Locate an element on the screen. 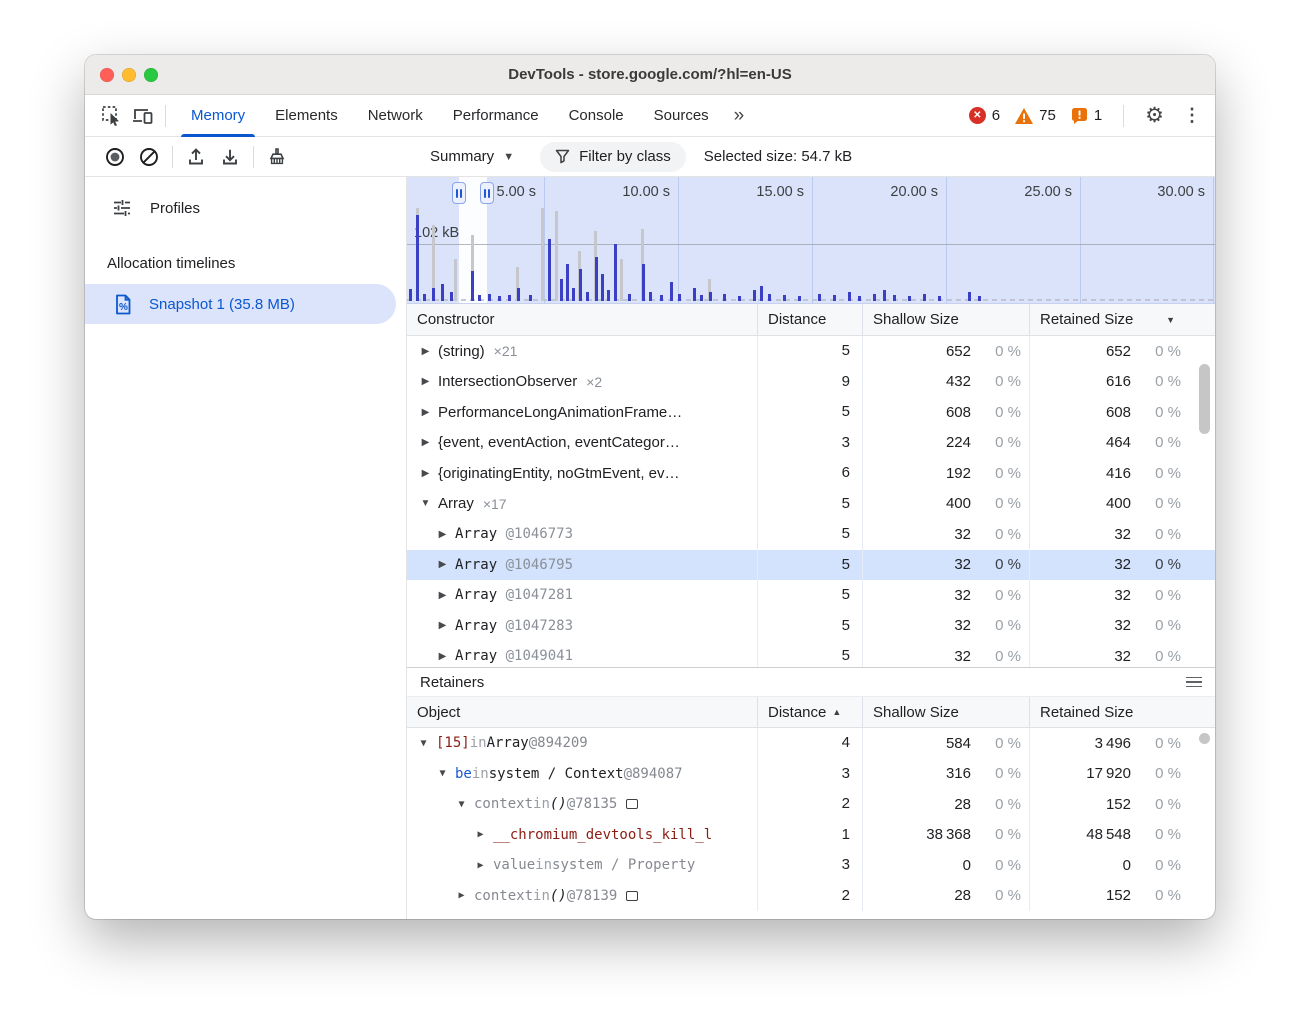 The image size is (1300, 1031). retainer-row: ▶ value in system / Property 3 0 0 % 0 0 % is located at coordinates (811, 865).